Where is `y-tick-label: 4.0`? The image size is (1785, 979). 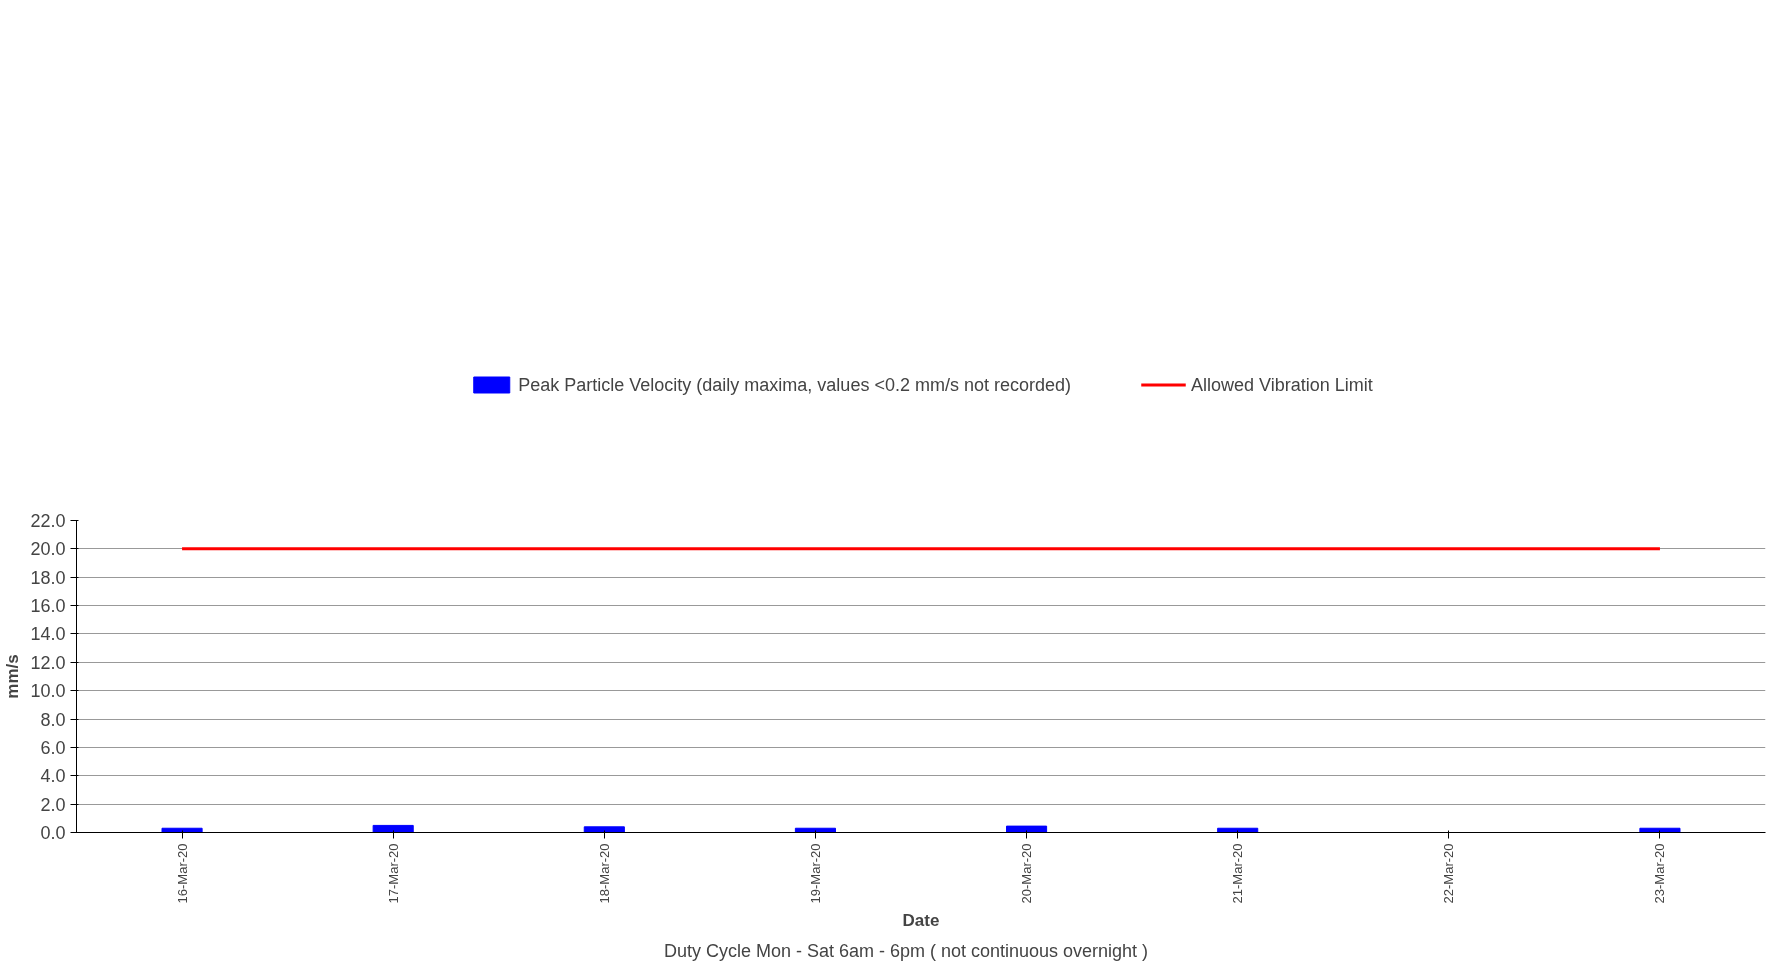
y-tick-label: 4.0 is located at coordinates (53, 776).